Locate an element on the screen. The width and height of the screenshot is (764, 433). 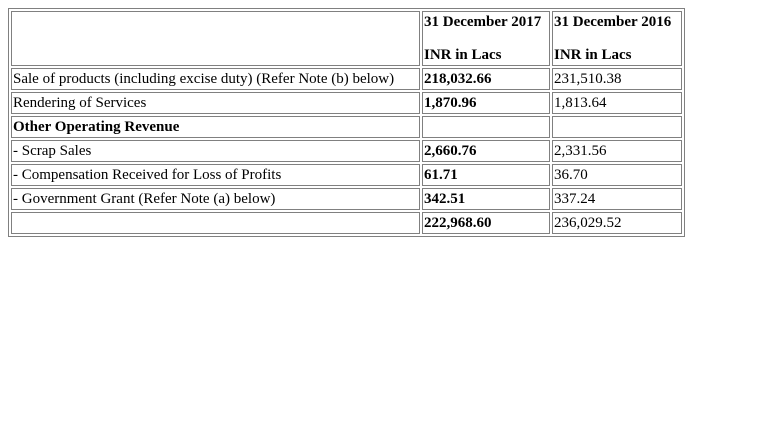
header-2017: 31 December 2017 INR in Lacs is located at coordinates (486, 38).